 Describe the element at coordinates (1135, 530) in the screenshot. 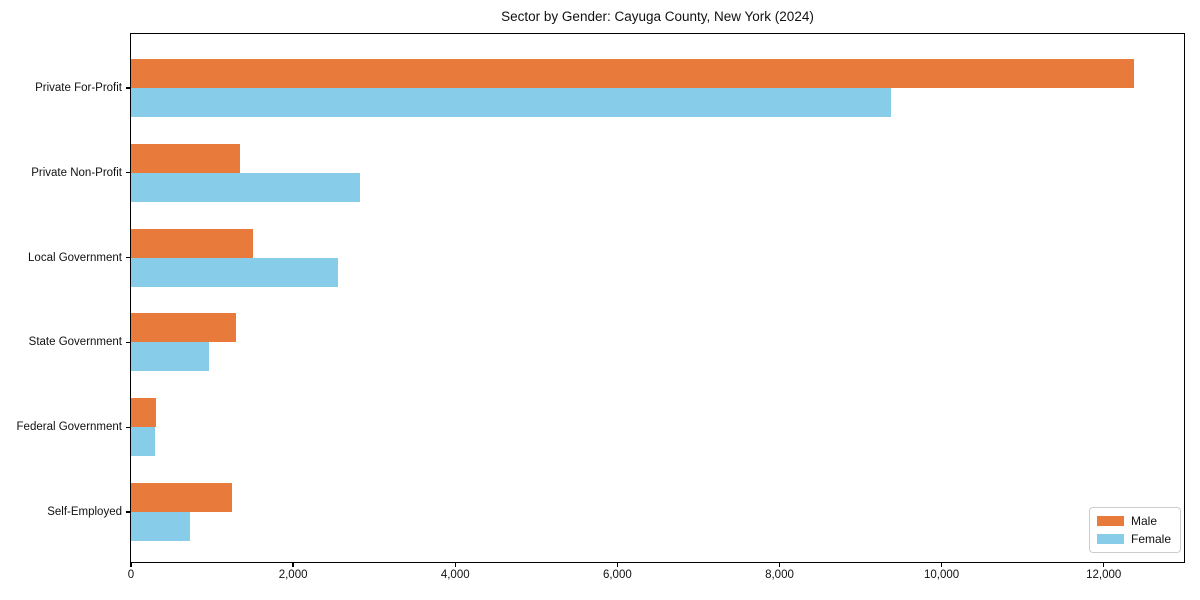

I see `legend: Male Female` at that location.